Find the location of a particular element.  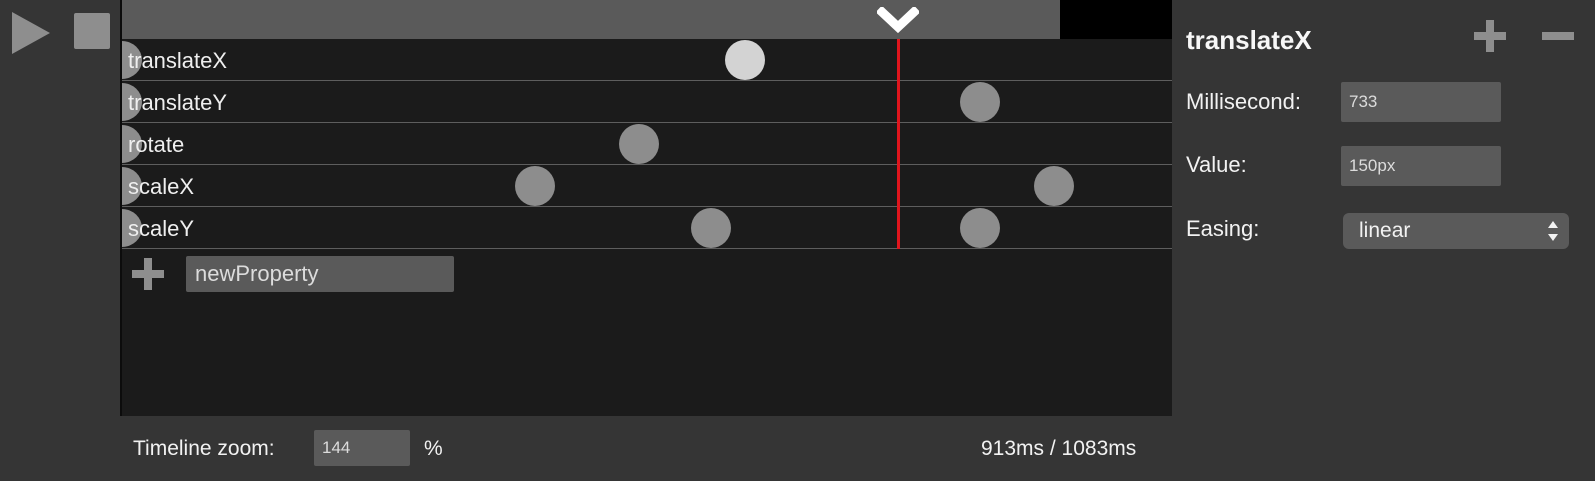

track-label: scaleY is located at coordinates (161, 228).